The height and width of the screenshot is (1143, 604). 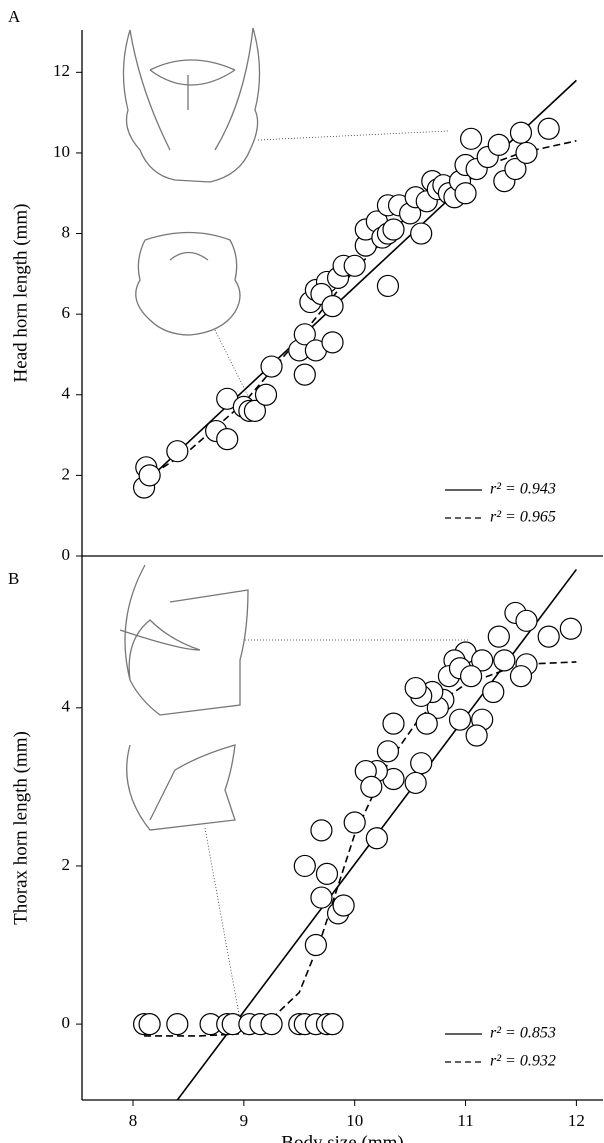 I want to click on y-axis-label: Thorax horn length (mm), so click(x=20, y=828).